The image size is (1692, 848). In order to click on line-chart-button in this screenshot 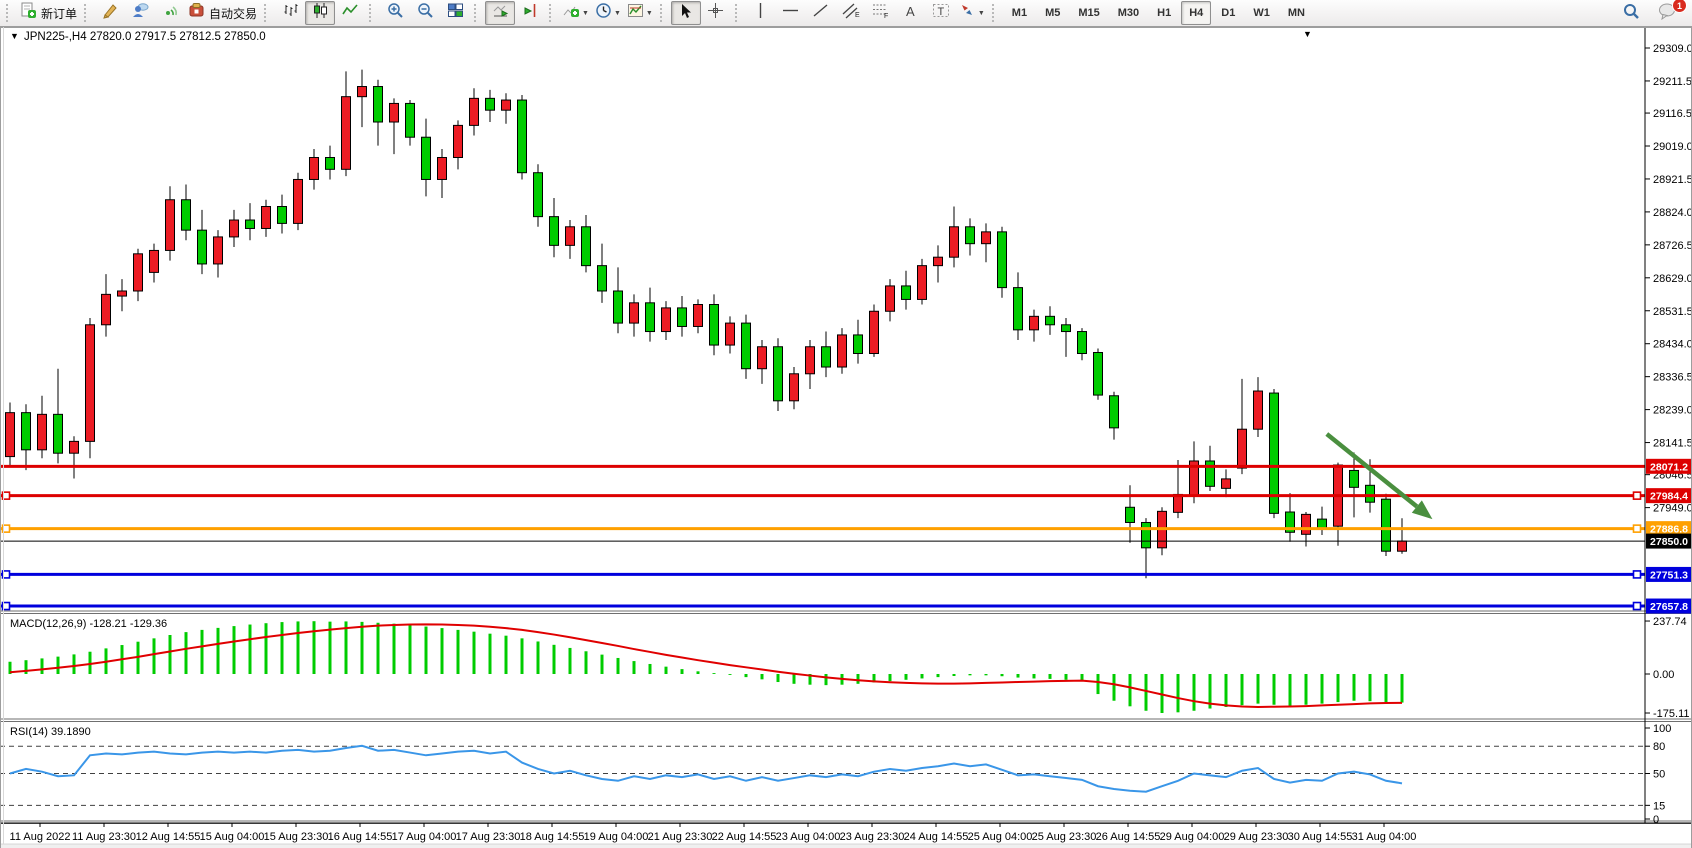, I will do `click(350, 13)`.